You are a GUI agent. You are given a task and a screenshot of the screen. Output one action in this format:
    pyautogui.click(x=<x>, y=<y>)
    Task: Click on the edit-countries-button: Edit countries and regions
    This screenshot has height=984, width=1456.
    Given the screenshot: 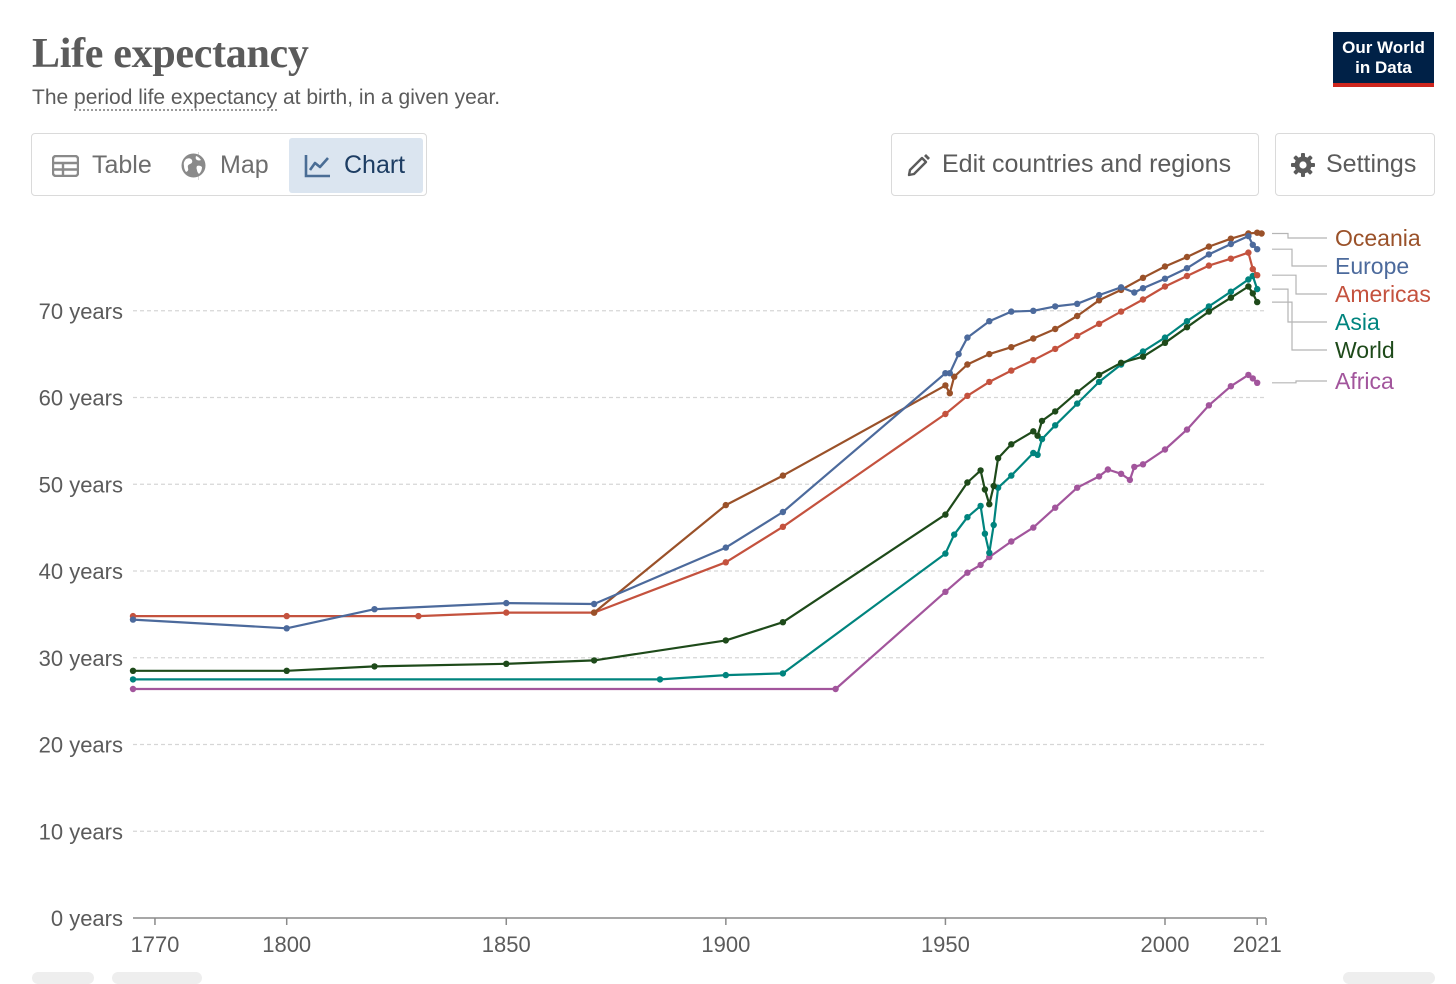 What is the action you would take?
    pyautogui.click(x=1075, y=164)
    